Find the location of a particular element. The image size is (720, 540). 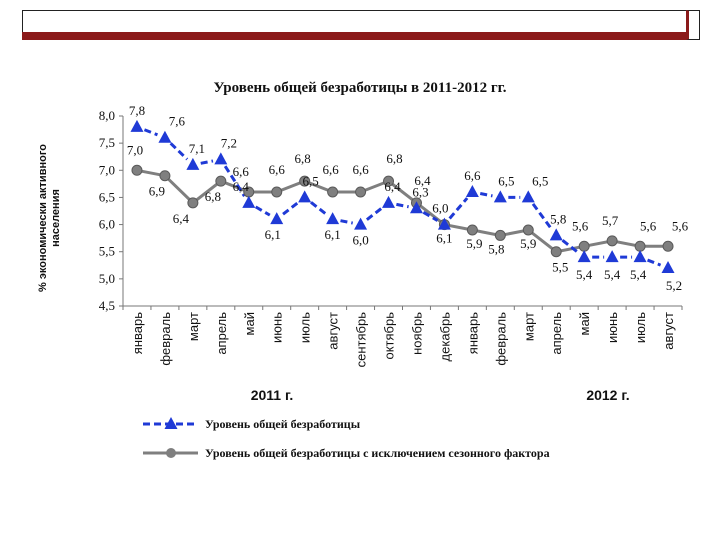

year-label-2011: 2011 г. is located at coordinates (272, 395).